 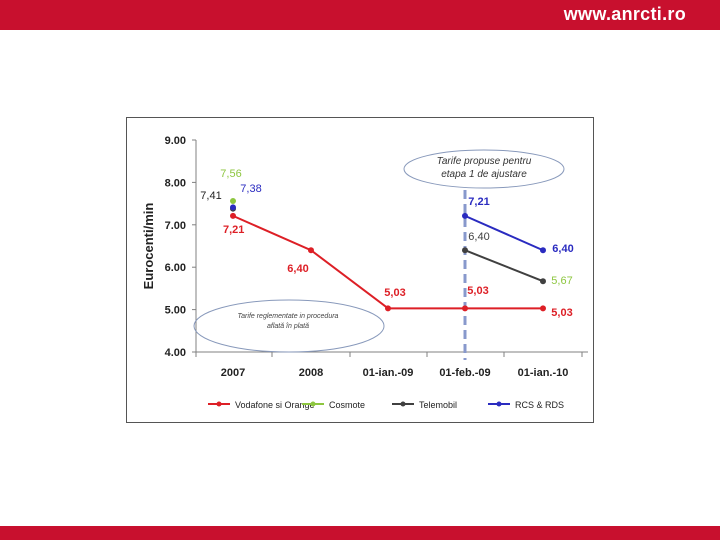 What do you see at coordinates (539, 405) in the screenshot?
I see `legend-label: RCS & RDS` at bounding box center [539, 405].